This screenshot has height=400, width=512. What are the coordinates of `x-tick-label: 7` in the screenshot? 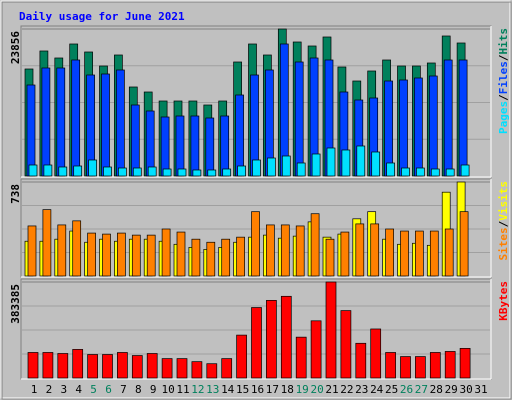 It's located at (123, 389).